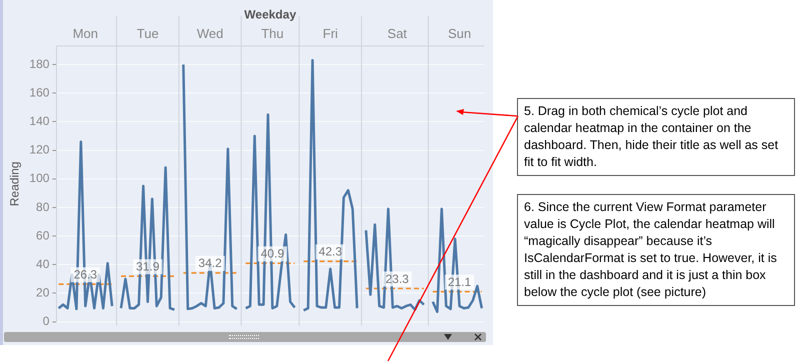  What do you see at coordinates (85, 33) in the screenshot?
I see `x-tick-label: Mon` at bounding box center [85, 33].